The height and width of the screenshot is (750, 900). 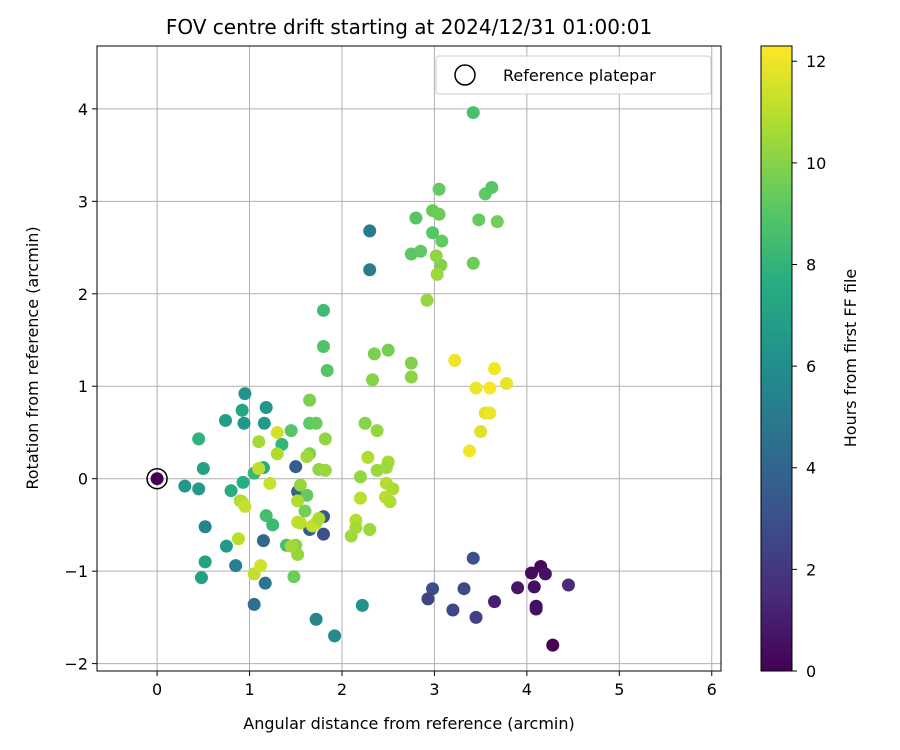 I want to click on reference-point, so click(x=157, y=479).